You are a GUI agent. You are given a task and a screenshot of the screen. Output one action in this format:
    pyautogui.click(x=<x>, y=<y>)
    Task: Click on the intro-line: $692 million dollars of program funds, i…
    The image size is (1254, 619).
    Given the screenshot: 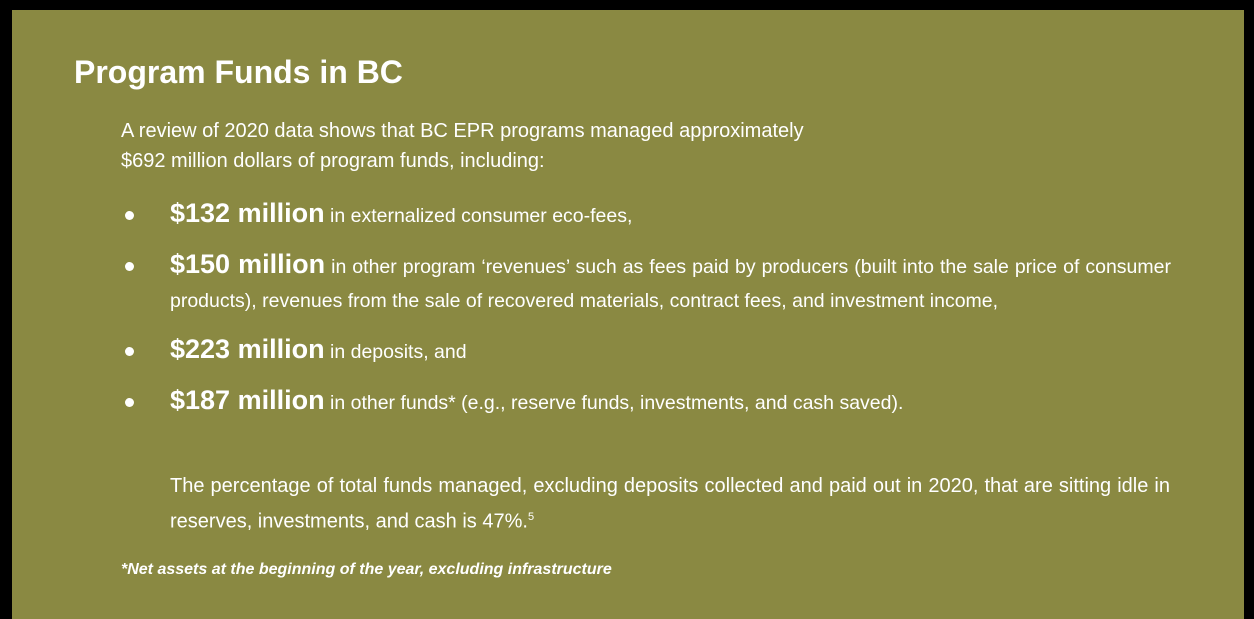 What is the action you would take?
    pyautogui.click(x=333, y=161)
    